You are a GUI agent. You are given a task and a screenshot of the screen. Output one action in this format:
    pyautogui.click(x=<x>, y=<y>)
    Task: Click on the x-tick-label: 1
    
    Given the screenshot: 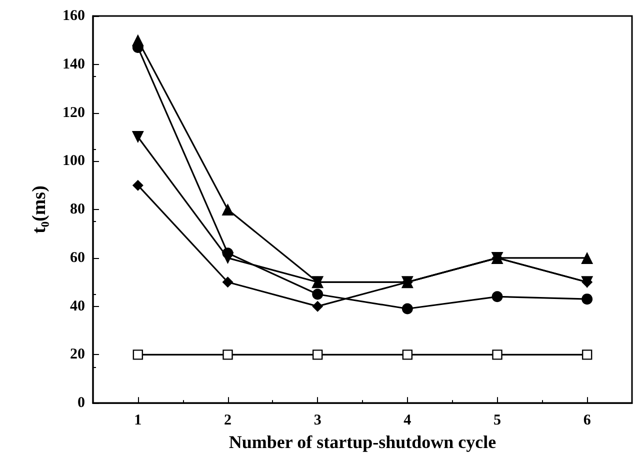 What is the action you would take?
    pyautogui.click(x=138, y=420)
    